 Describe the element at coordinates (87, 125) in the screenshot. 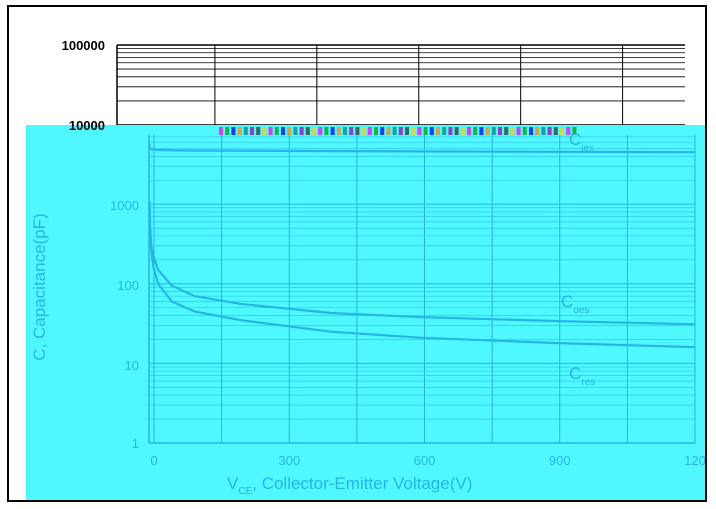

I see `y-tick-label: 10000` at that location.